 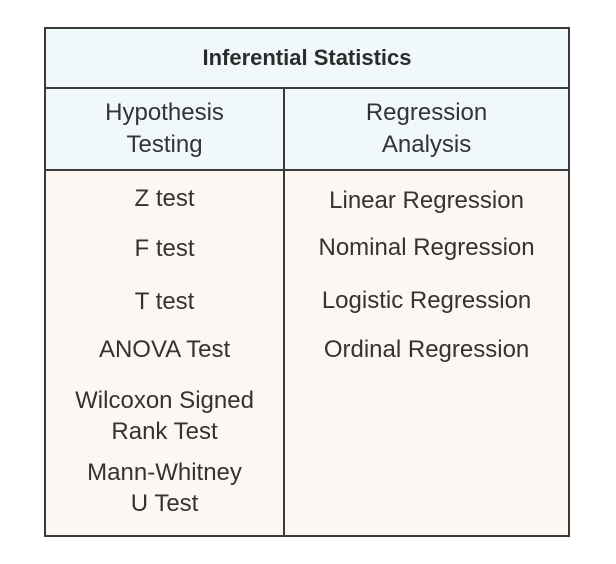 What do you see at coordinates (426, 128) in the screenshot?
I see `header-regression-analysis: Regression Analysis` at bounding box center [426, 128].